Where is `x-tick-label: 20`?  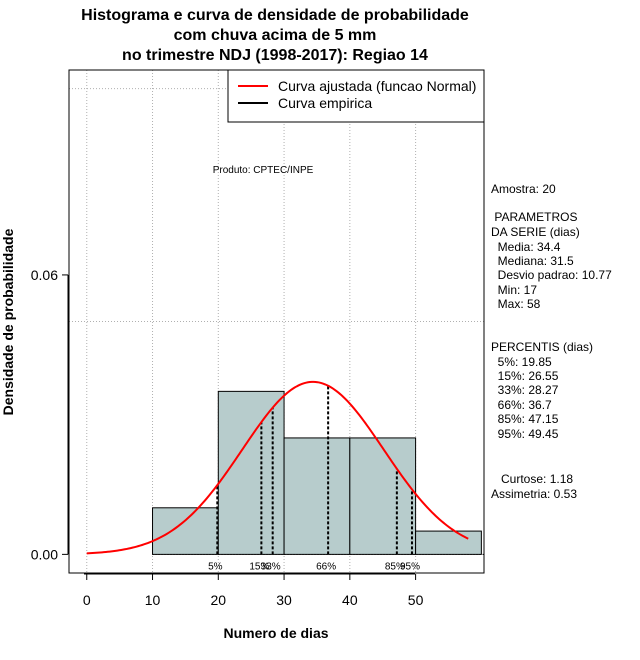 x-tick-label: 20 is located at coordinates (219, 600).